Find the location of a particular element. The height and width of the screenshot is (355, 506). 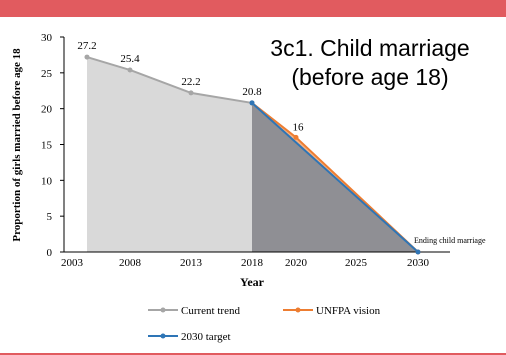

x-tick-label: 2018 is located at coordinates (252, 263).